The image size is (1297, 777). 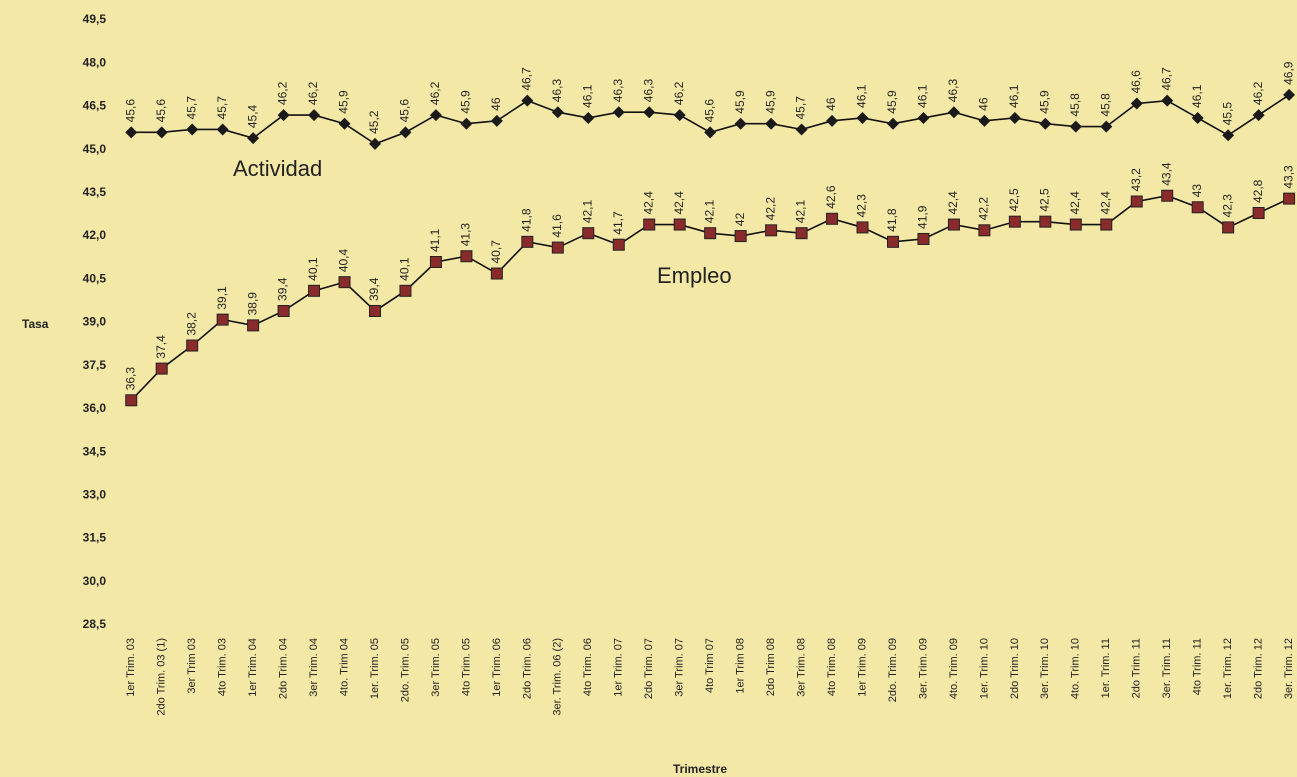 I want to click on data-label: 46,6, so click(x=1136, y=82).